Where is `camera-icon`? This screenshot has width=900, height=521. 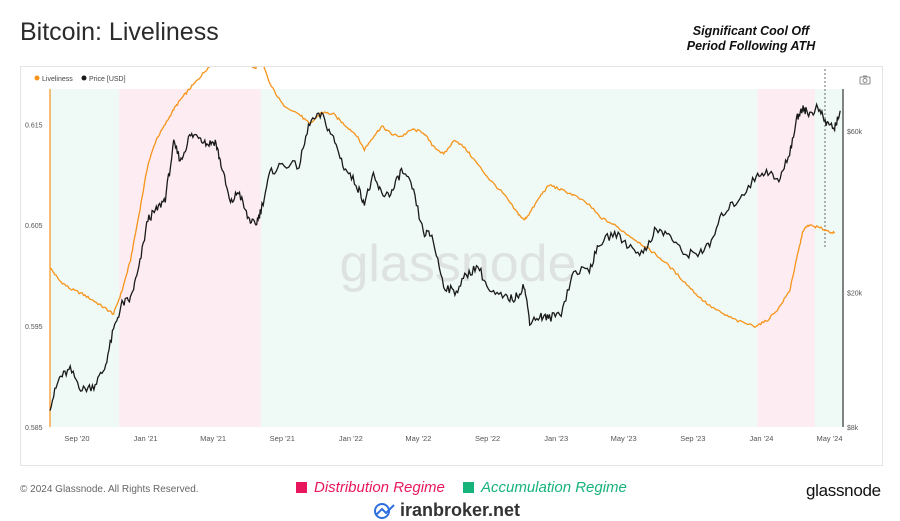
camera-icon is located at coordinates (865, 80).